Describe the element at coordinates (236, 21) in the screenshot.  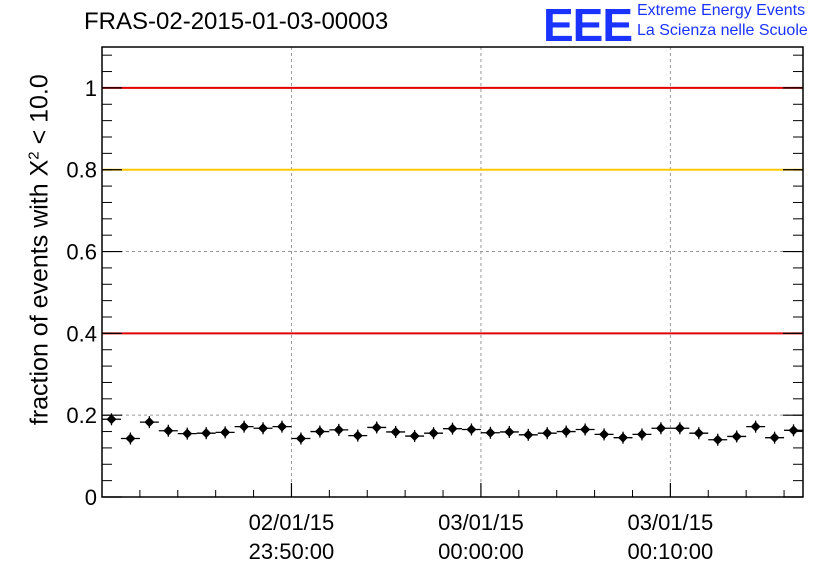
I see `chart-title: FRAS-02-2015-01-03-00003` at that location.